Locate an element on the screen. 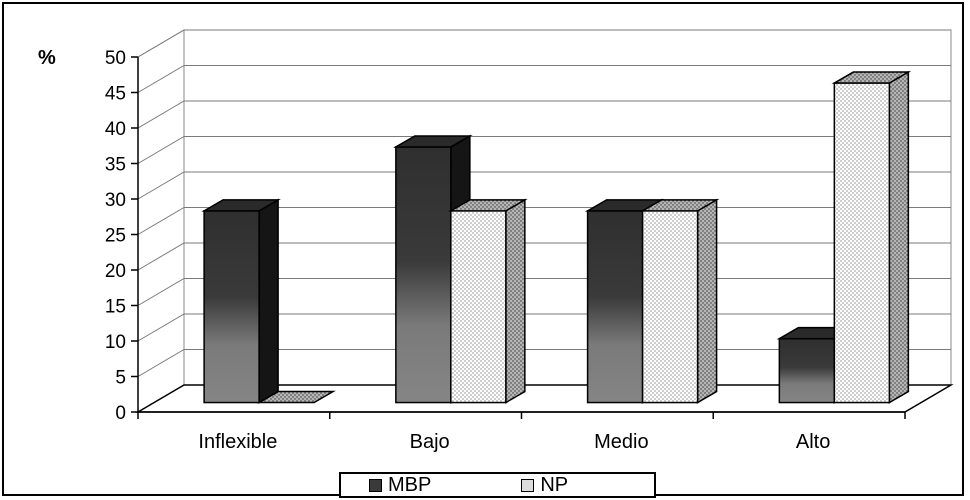 The height and width of the screenshot is (500, 970). bar-np-inflexible is located at coordinates (296, 397).